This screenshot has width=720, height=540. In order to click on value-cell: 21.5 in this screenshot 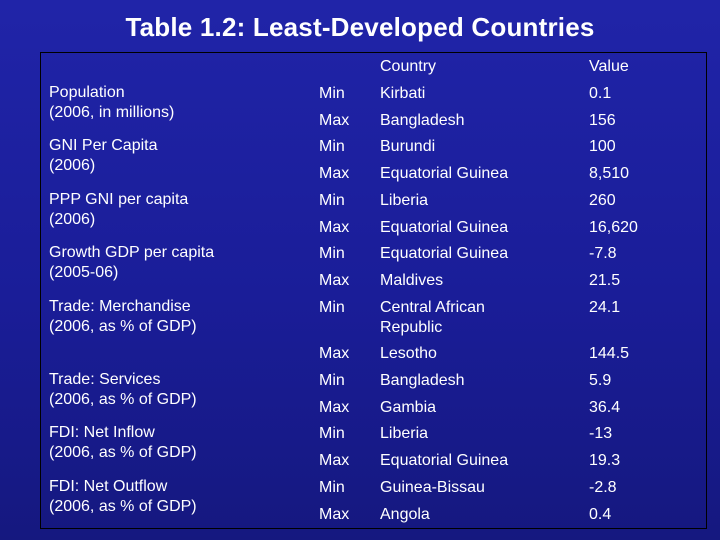, I will do `click(605, 280)`.